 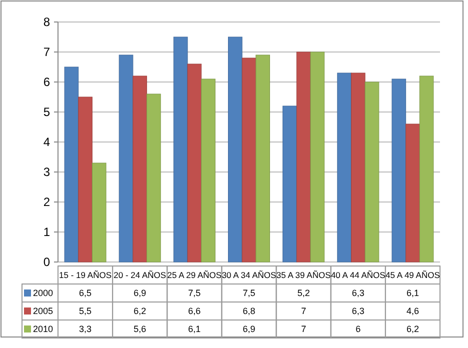 I want to click on y-tick-label: 8, so click(x=46, y=22).